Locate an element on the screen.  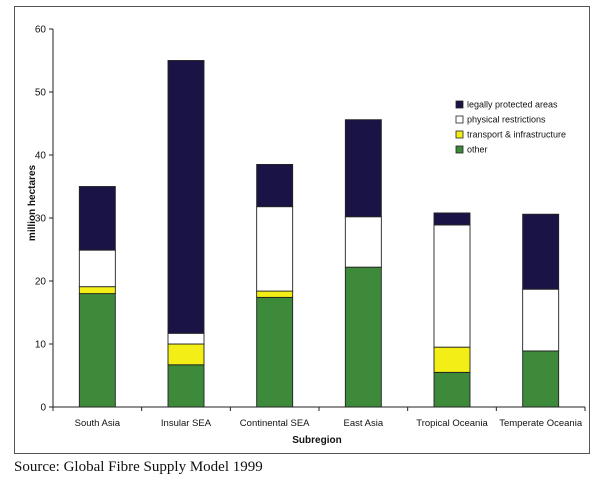
x-tick-label: Continental SEA is located at coordinates (275, 423).